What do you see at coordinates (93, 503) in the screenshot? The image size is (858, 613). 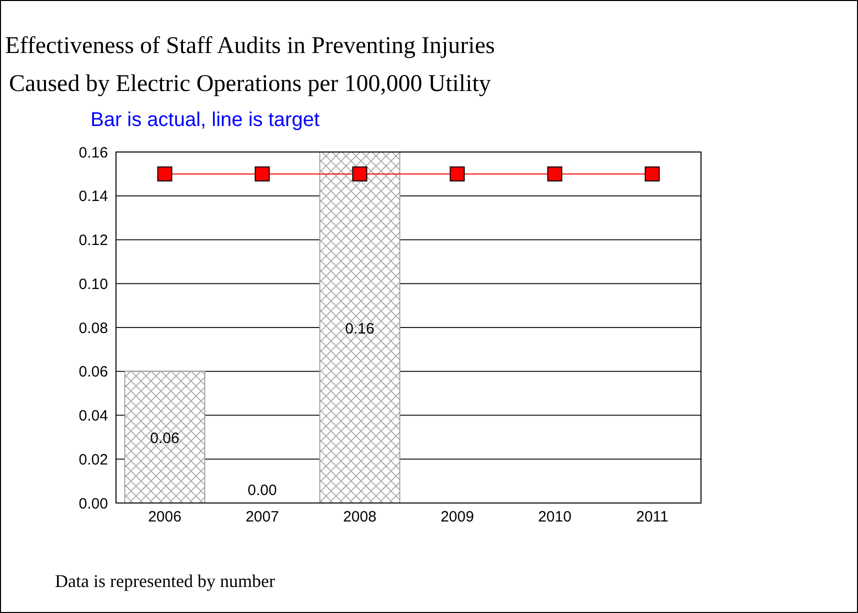 I see `y-tick-label: 0.00` at bounding box center [93, 503].